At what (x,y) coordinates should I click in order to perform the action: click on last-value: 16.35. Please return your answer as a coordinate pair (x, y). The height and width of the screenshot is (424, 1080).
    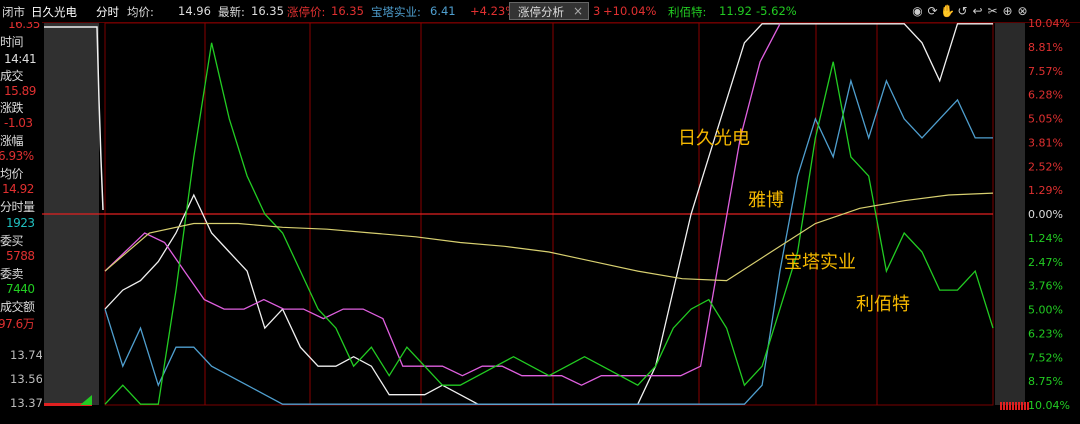
    Looking at the image, I should click on (267, 11).